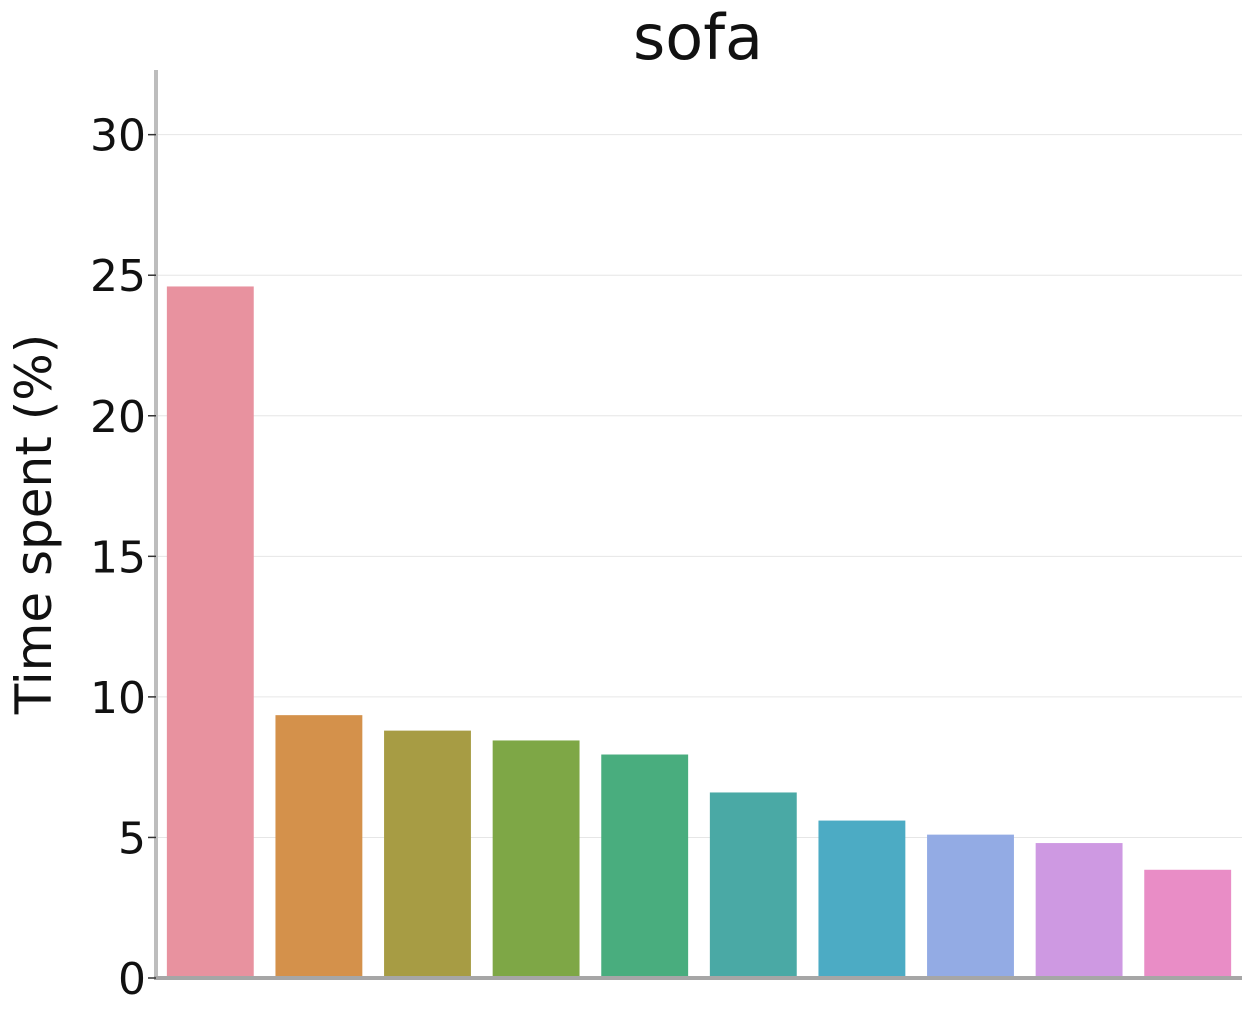 This screenshot has height=1018, width=1251. What do you see at coordinates (118, 557) in the screenshot?
I see `y-tick-label: 15` at bounding box center [118, 557].